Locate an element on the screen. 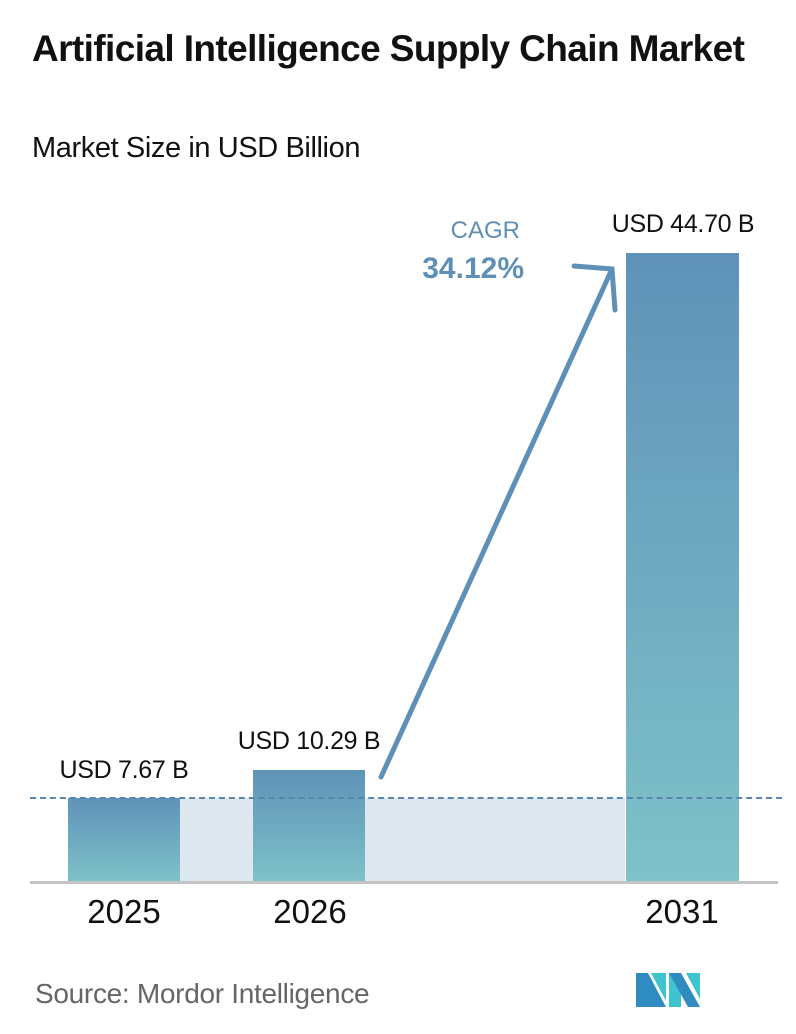 The height and width of the screenshot is (1034, 796). chart-subtitle: Market Size in USD Billion is located at coordinates (196, 148).